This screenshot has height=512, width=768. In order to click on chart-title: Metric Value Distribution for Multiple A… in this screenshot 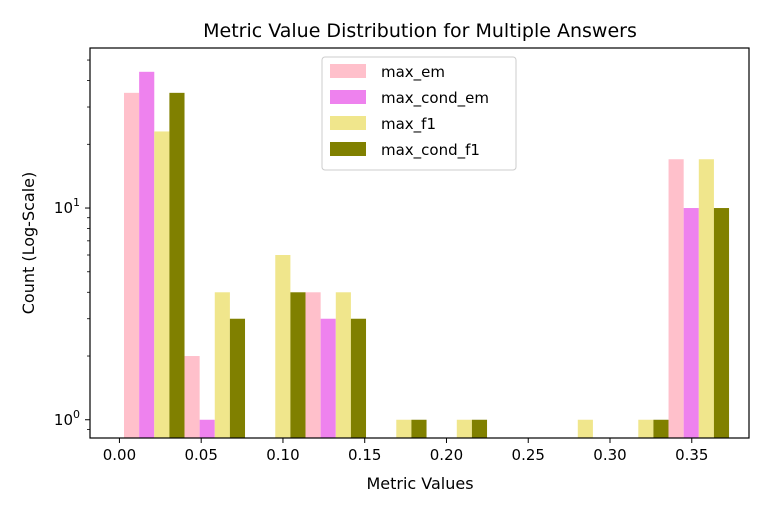, I will do `click(420, 31)`.